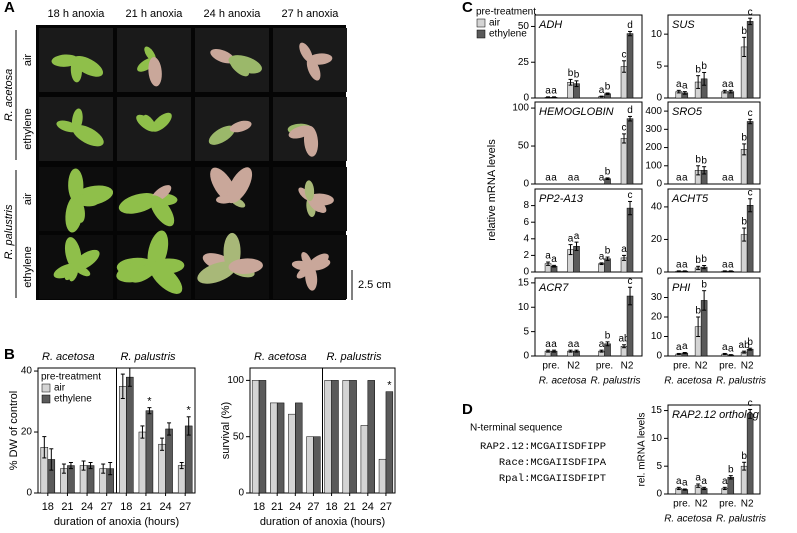 The width and height of the screenshot is (797, 533). Describe the element at coordinates (14, 430) in the screenshot. I see `y-axis-label: % DW of control` at that location.